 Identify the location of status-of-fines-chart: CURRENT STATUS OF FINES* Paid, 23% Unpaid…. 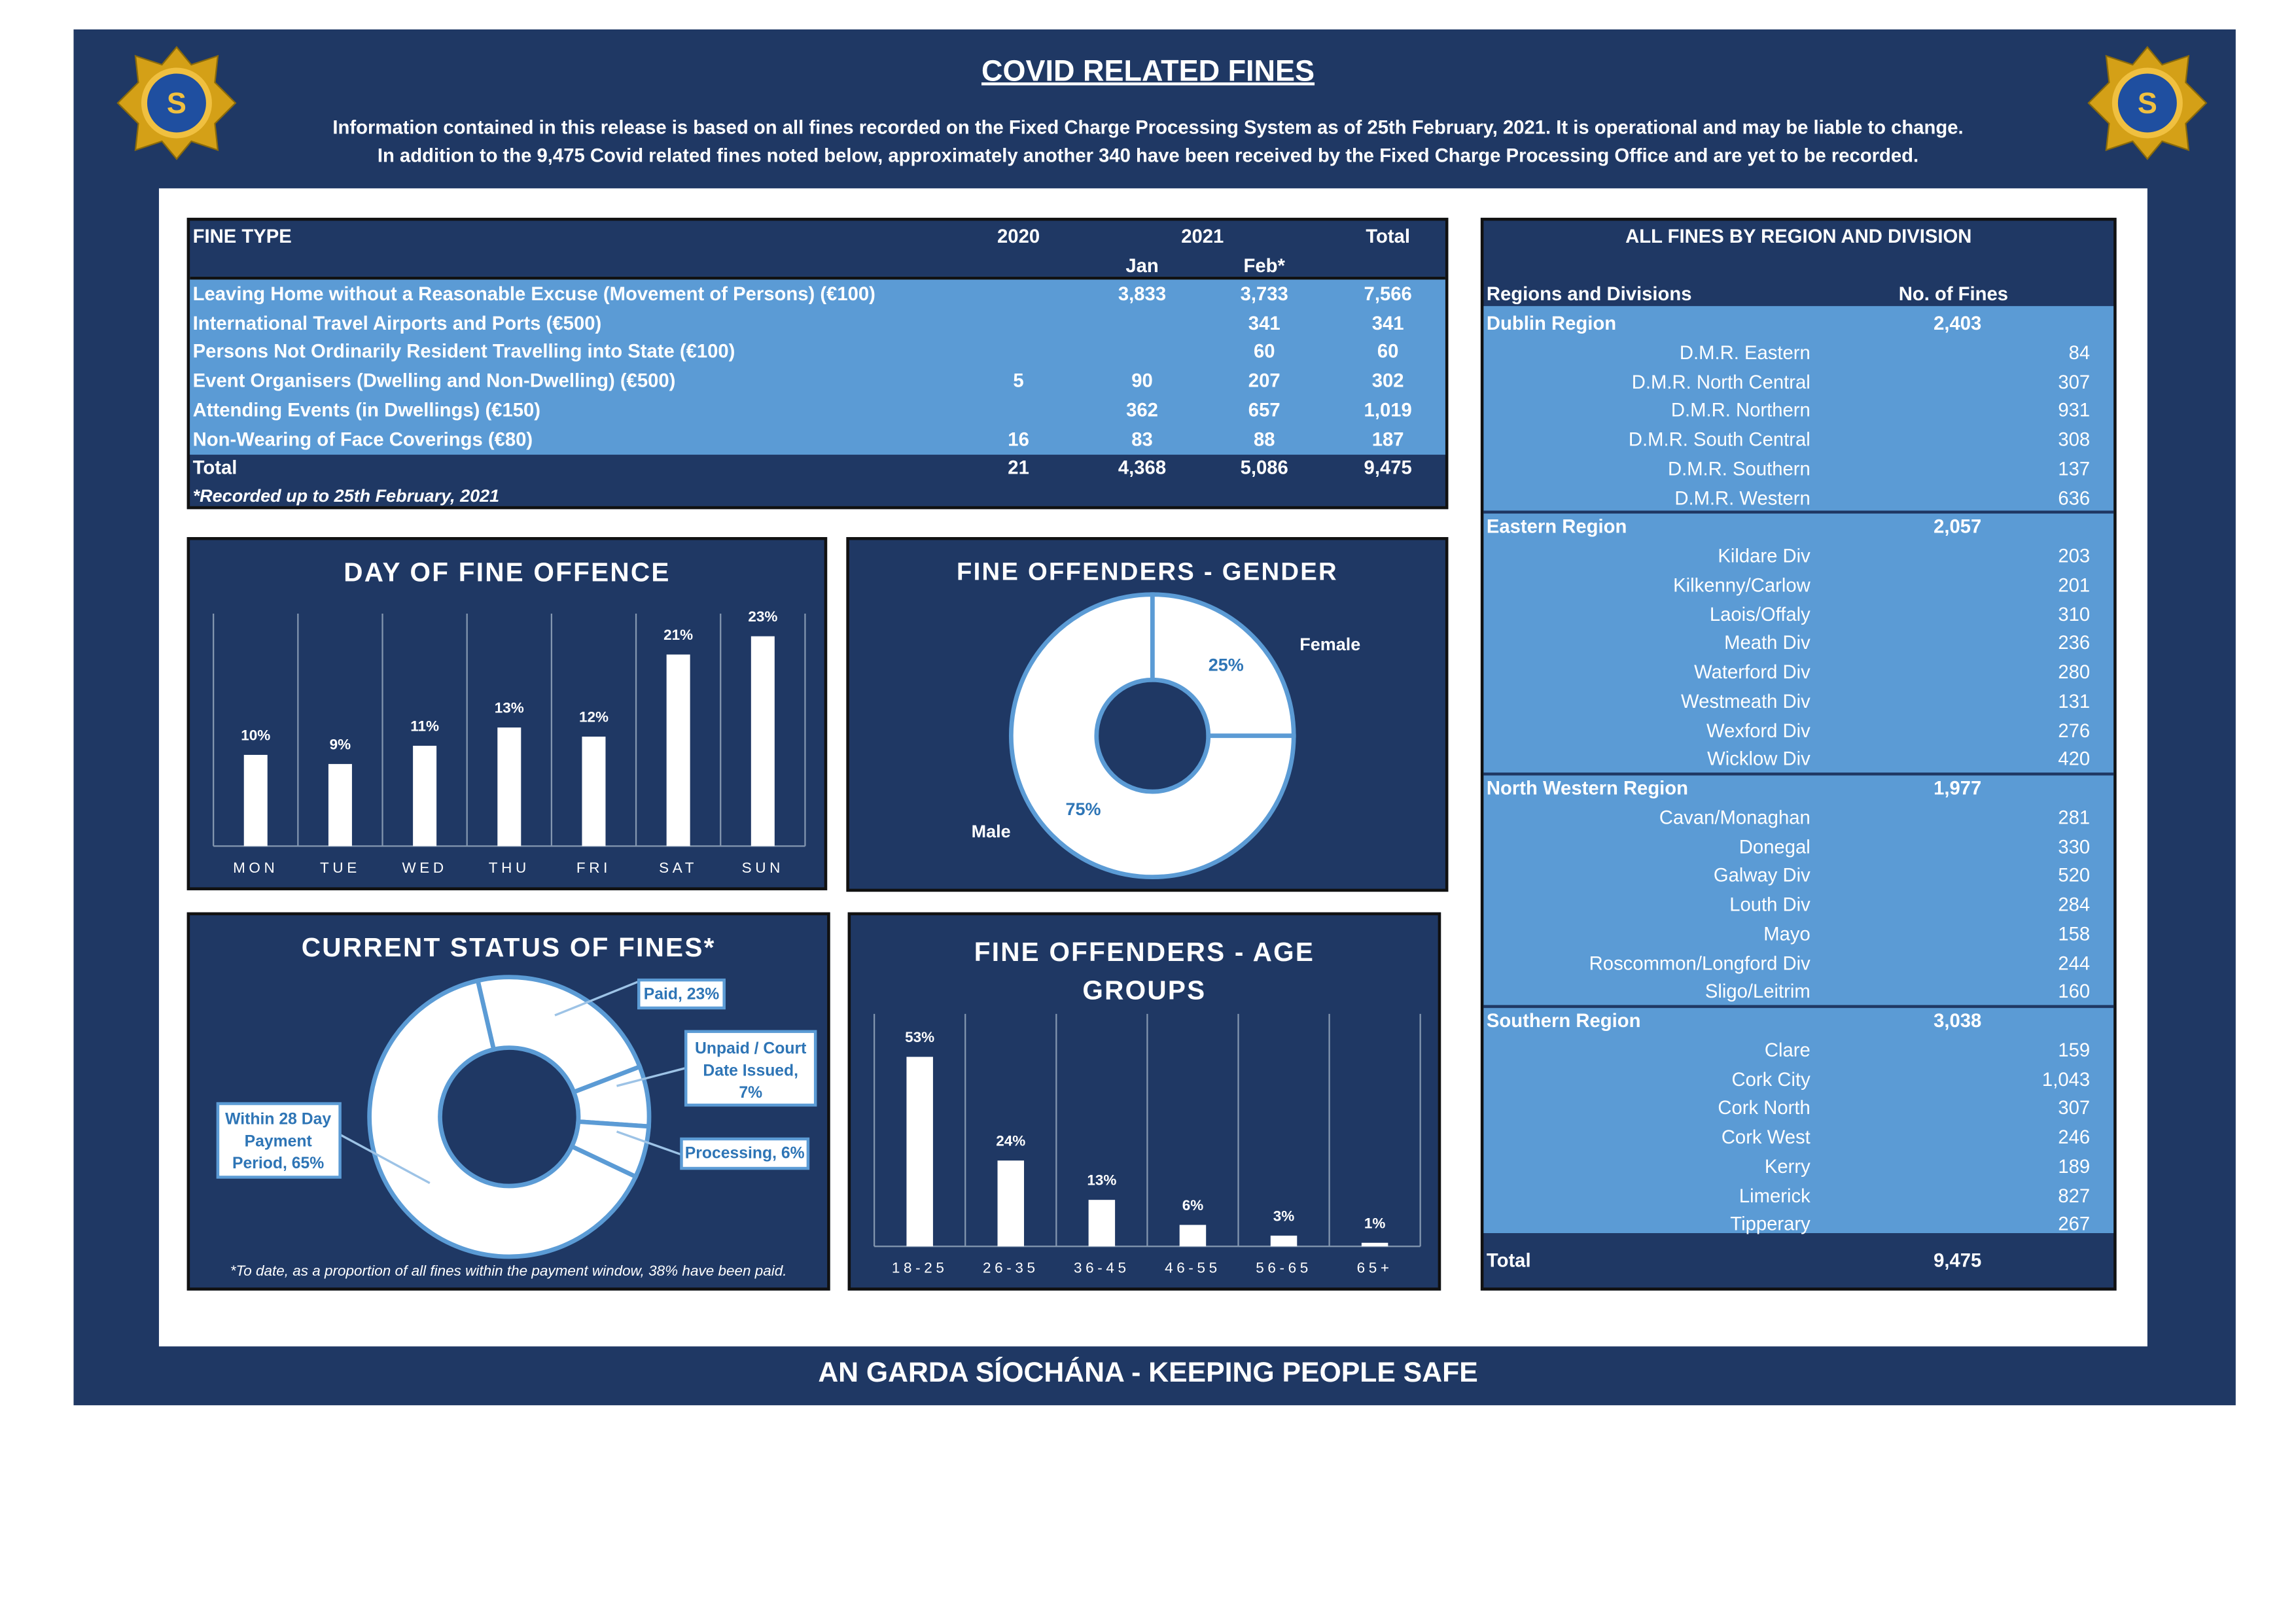
(508, 1102).